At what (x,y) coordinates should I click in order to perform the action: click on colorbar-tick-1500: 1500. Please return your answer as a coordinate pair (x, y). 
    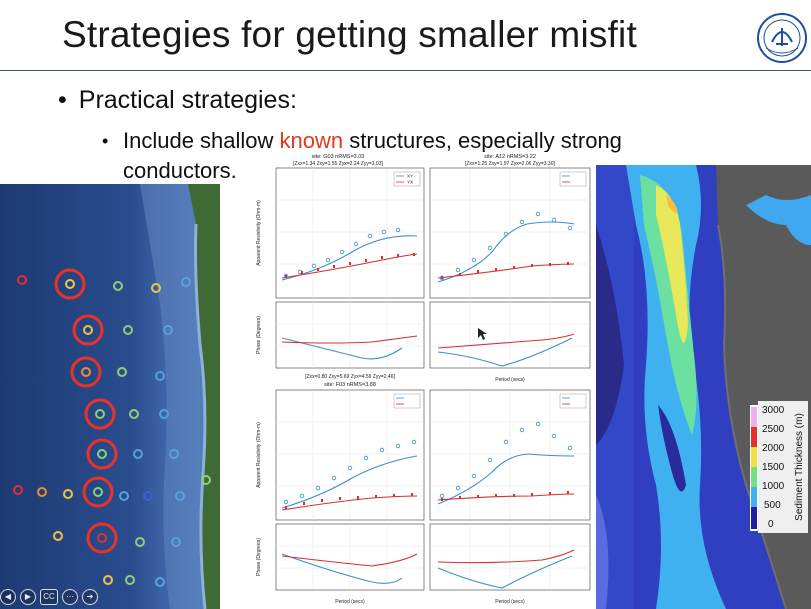
    Looking at the image, I should click on (773, 467).